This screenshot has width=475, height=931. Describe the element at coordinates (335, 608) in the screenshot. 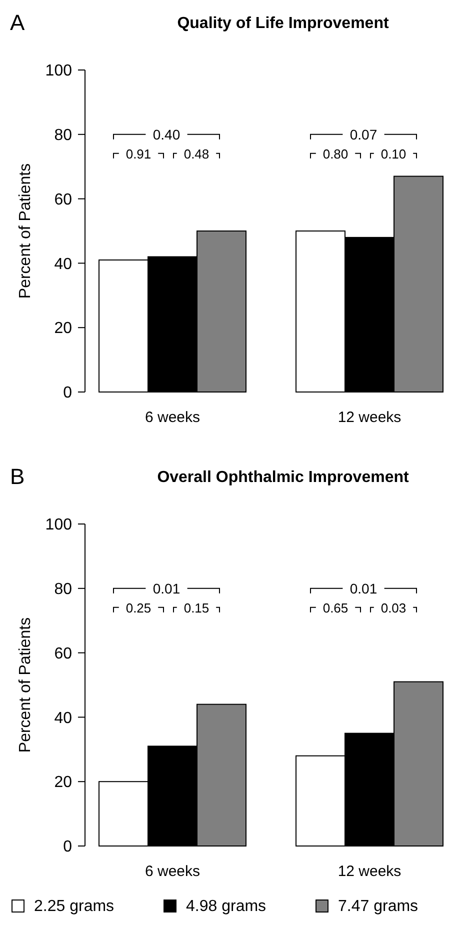

I see `annotation: 0.65` at that location.